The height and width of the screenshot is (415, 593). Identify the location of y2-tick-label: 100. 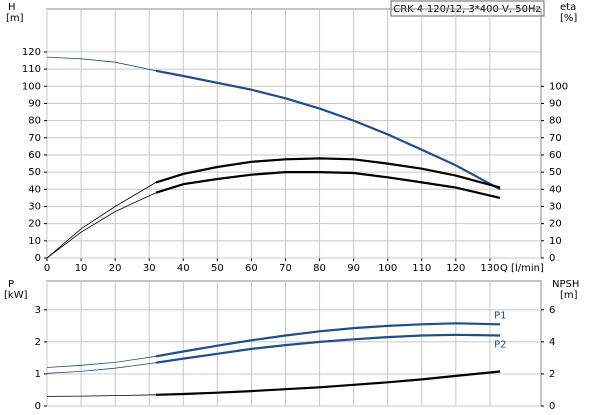
(558, 86).